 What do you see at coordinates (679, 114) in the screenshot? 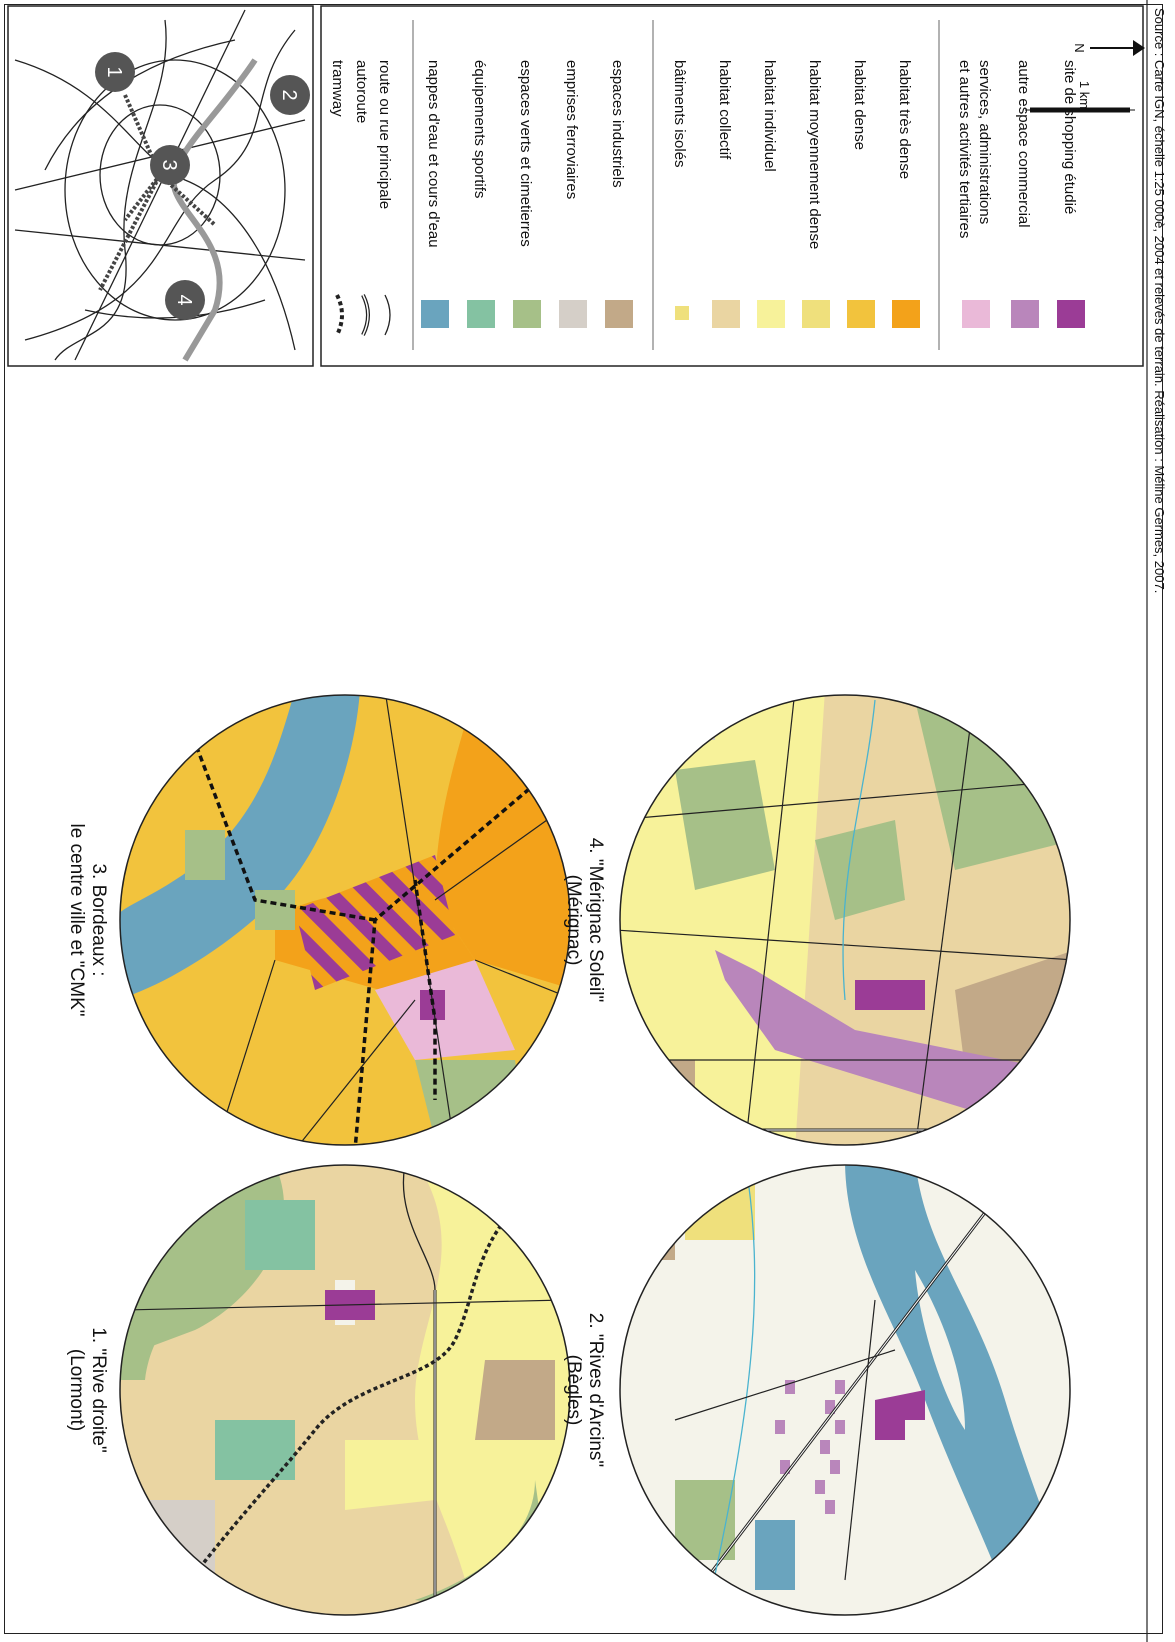
I see `legend-label-isoles: bâtiments isolés` at bounding box center [679, 114].